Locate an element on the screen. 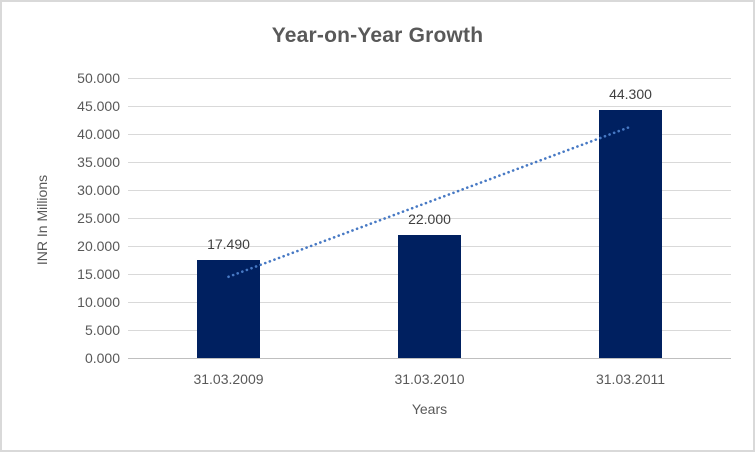  y-tick-label: 15.000 is located at coordinates (98, 274).